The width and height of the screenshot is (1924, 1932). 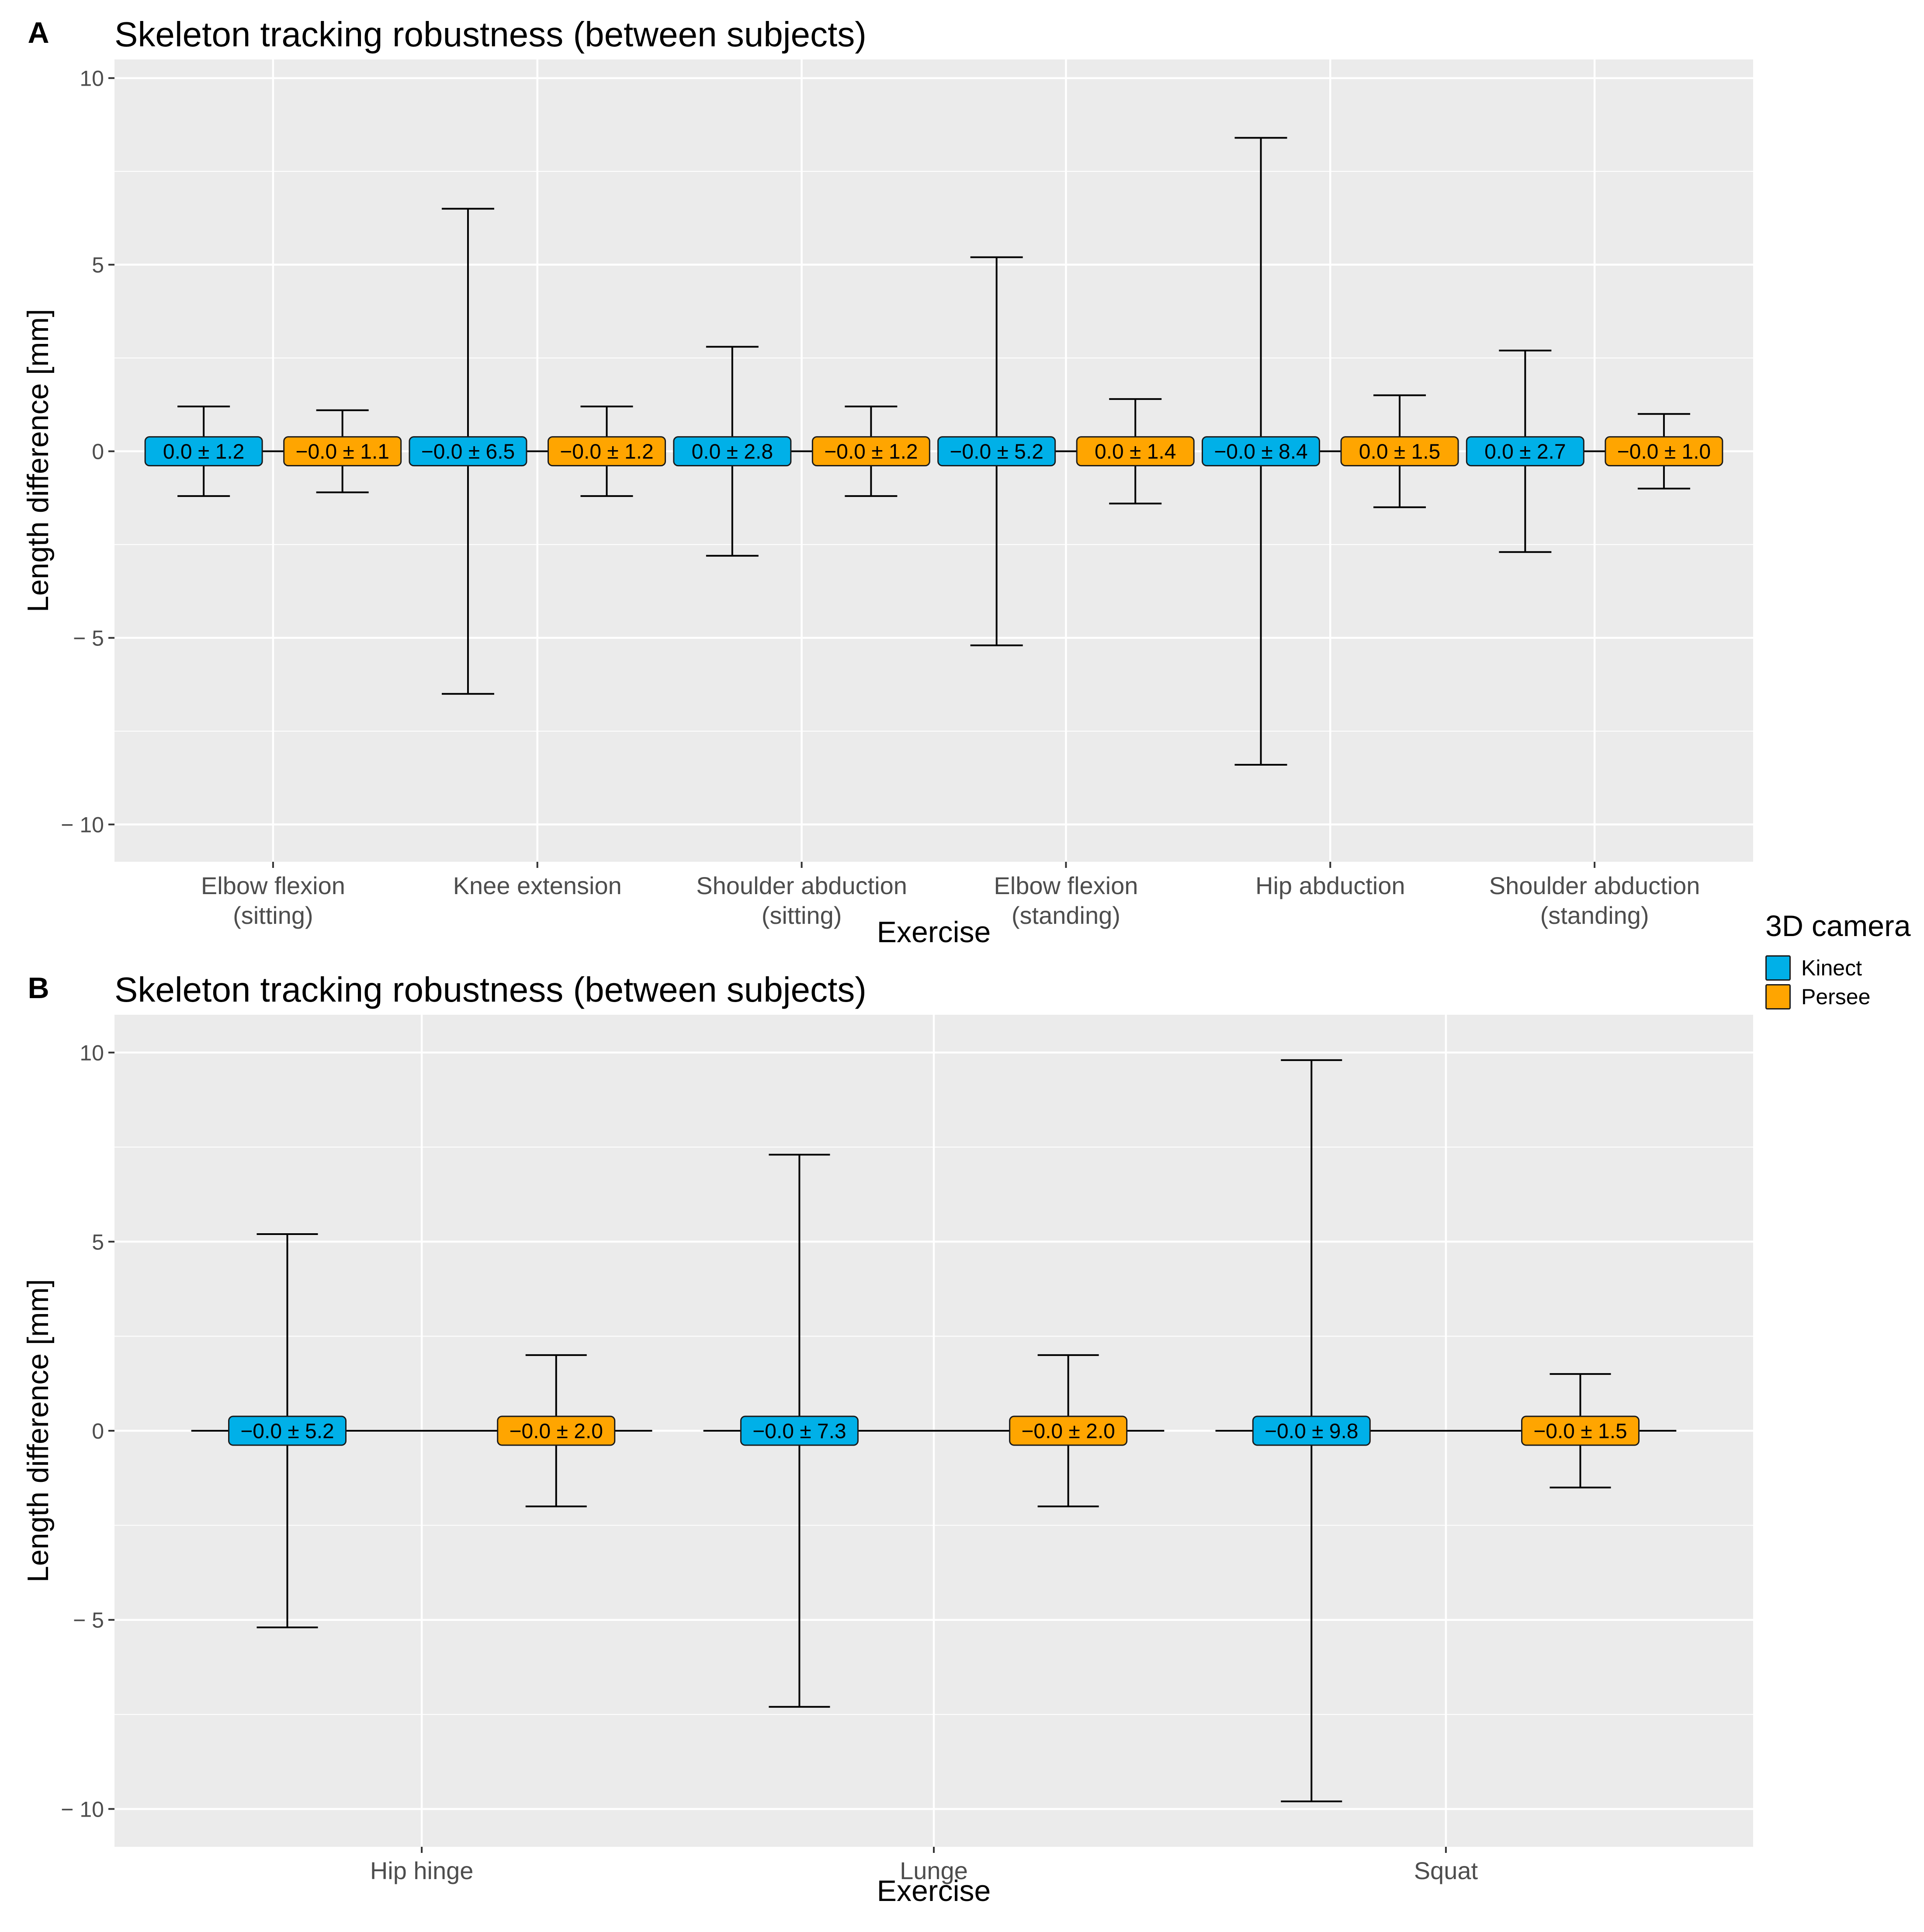 I want to click on legend-label-persee: Persee, so click(x=1836, y=997).